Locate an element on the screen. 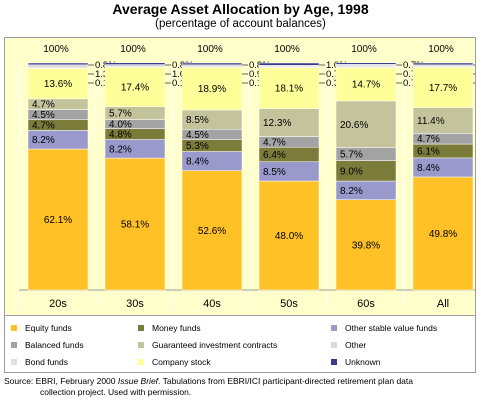 This screenshot has width=481, height=403. data-label: 17.4% is located at coordinates (135, 87).